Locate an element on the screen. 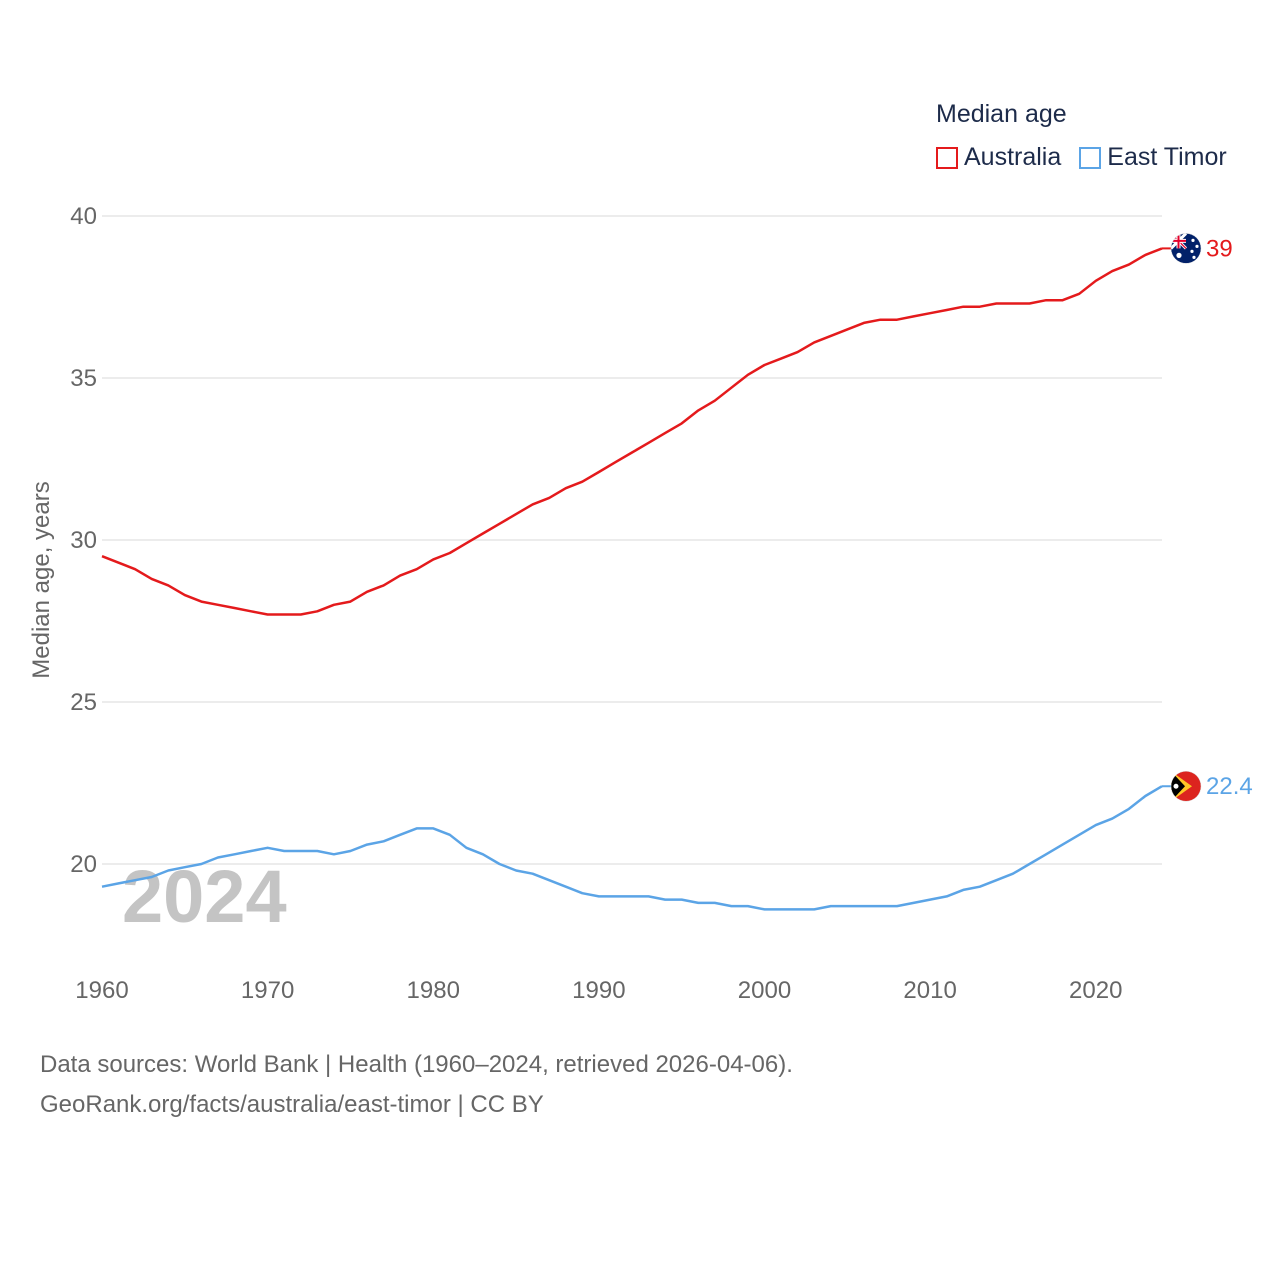 This screenshot has width=1280, height=1280. x-tick-label: 1980 is located at coordinates (433, 990).